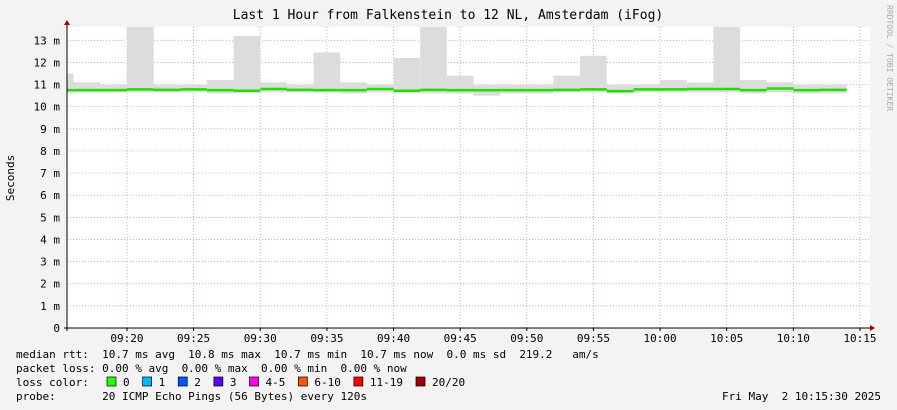 The image size is (897, 410). What do you see at coordinates (448, 382) in the screenshot?
I see `loss-label: 20/20` at bounding box center [448, 382].